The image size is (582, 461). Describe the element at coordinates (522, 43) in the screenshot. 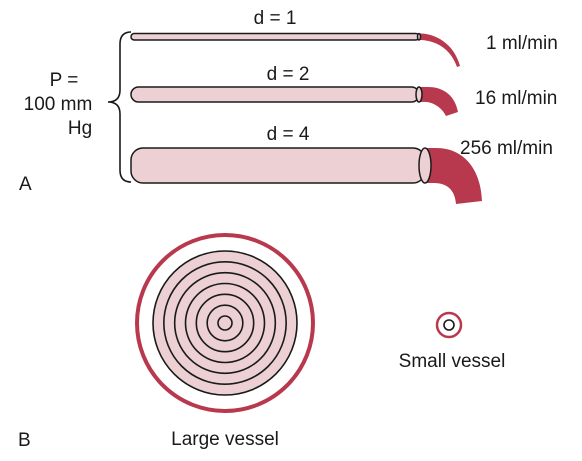

I see `flow-label-d1: 1 ml/min` at that location.